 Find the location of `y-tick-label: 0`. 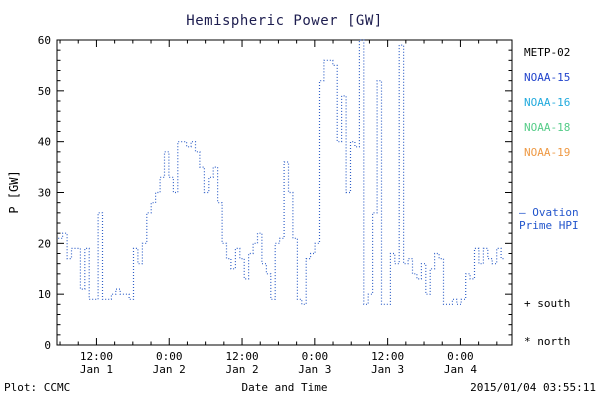

y-tick-label: 0 is located at coordinates (47, 345).